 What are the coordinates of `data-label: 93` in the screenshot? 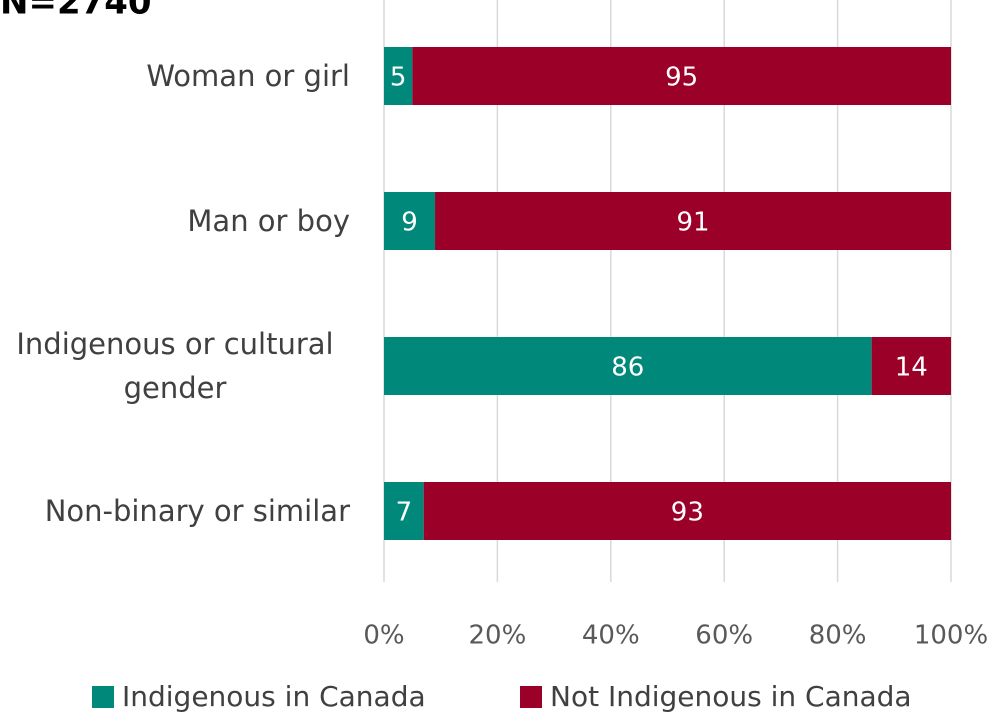 It's located at (687, 513).